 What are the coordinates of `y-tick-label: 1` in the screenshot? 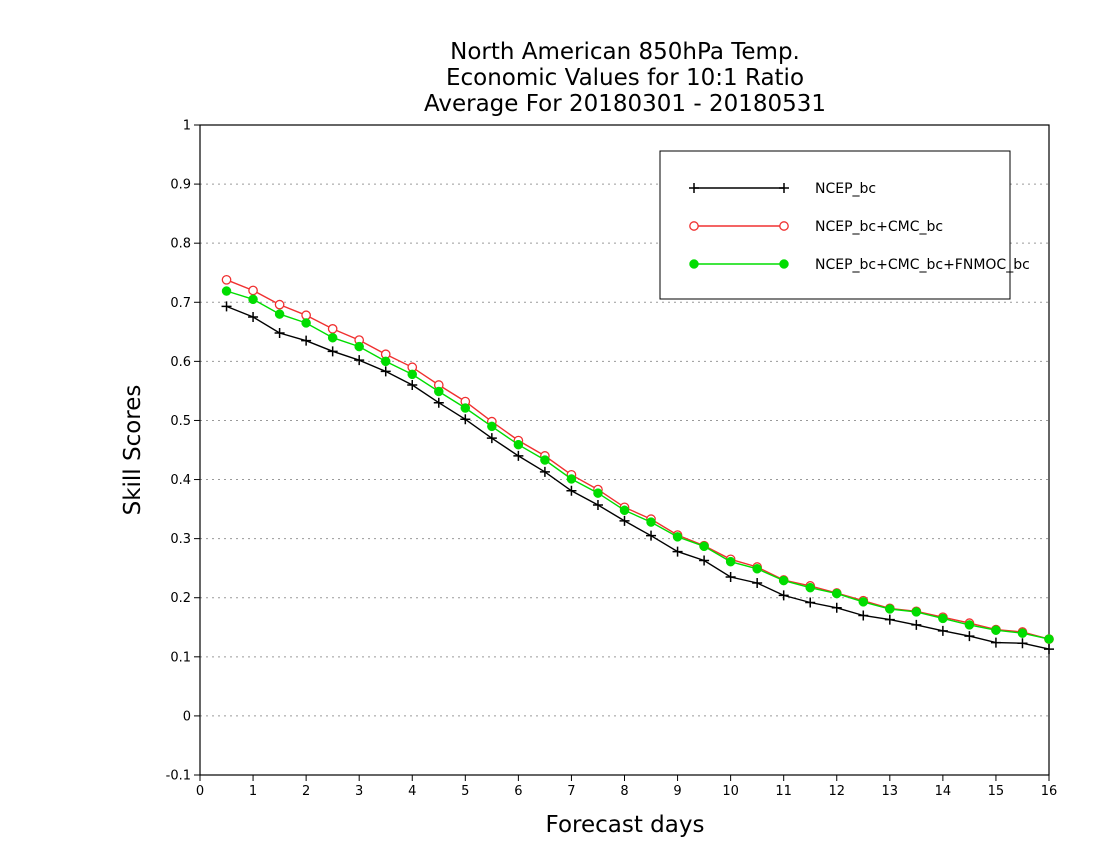 It's located at (187, 126).